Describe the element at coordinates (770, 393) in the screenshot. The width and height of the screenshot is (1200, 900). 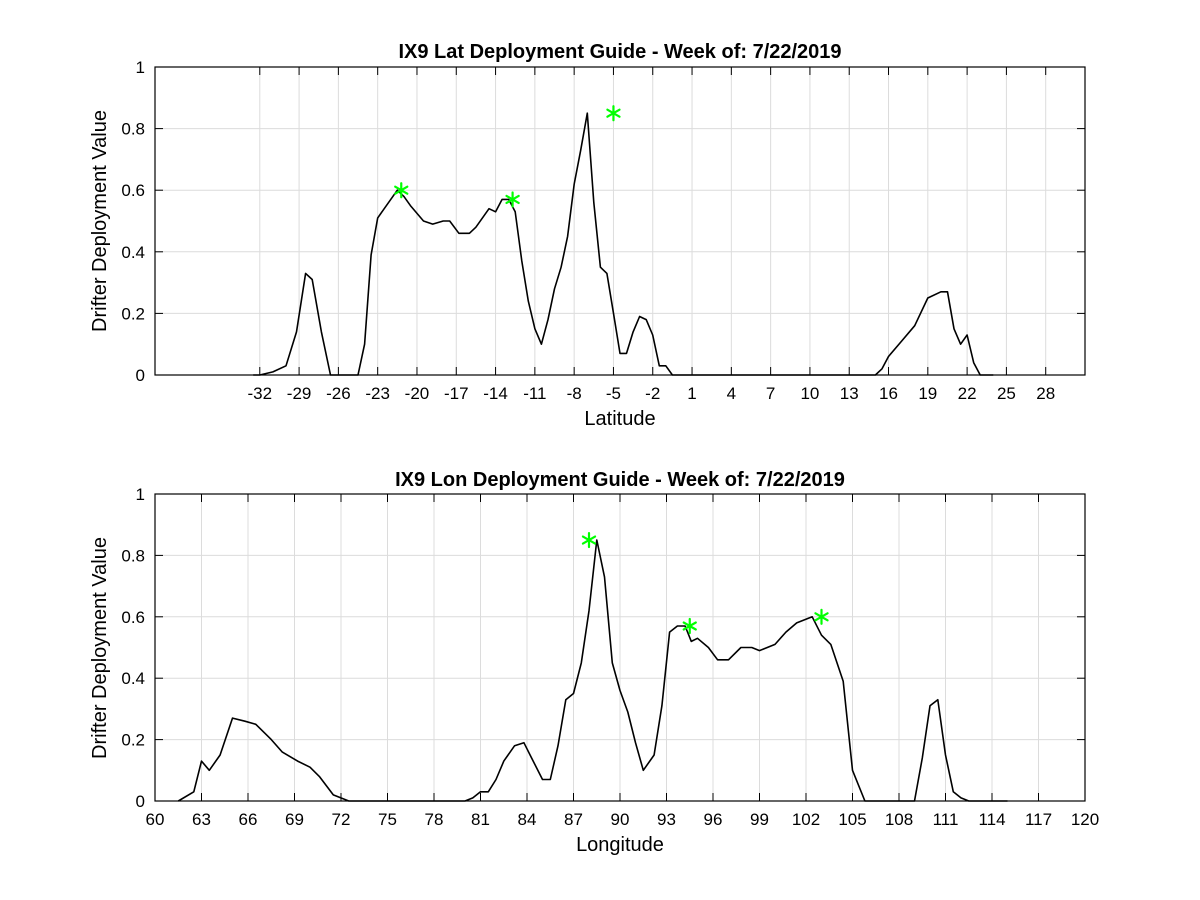
I see `x-tick-label: 7` at that location.